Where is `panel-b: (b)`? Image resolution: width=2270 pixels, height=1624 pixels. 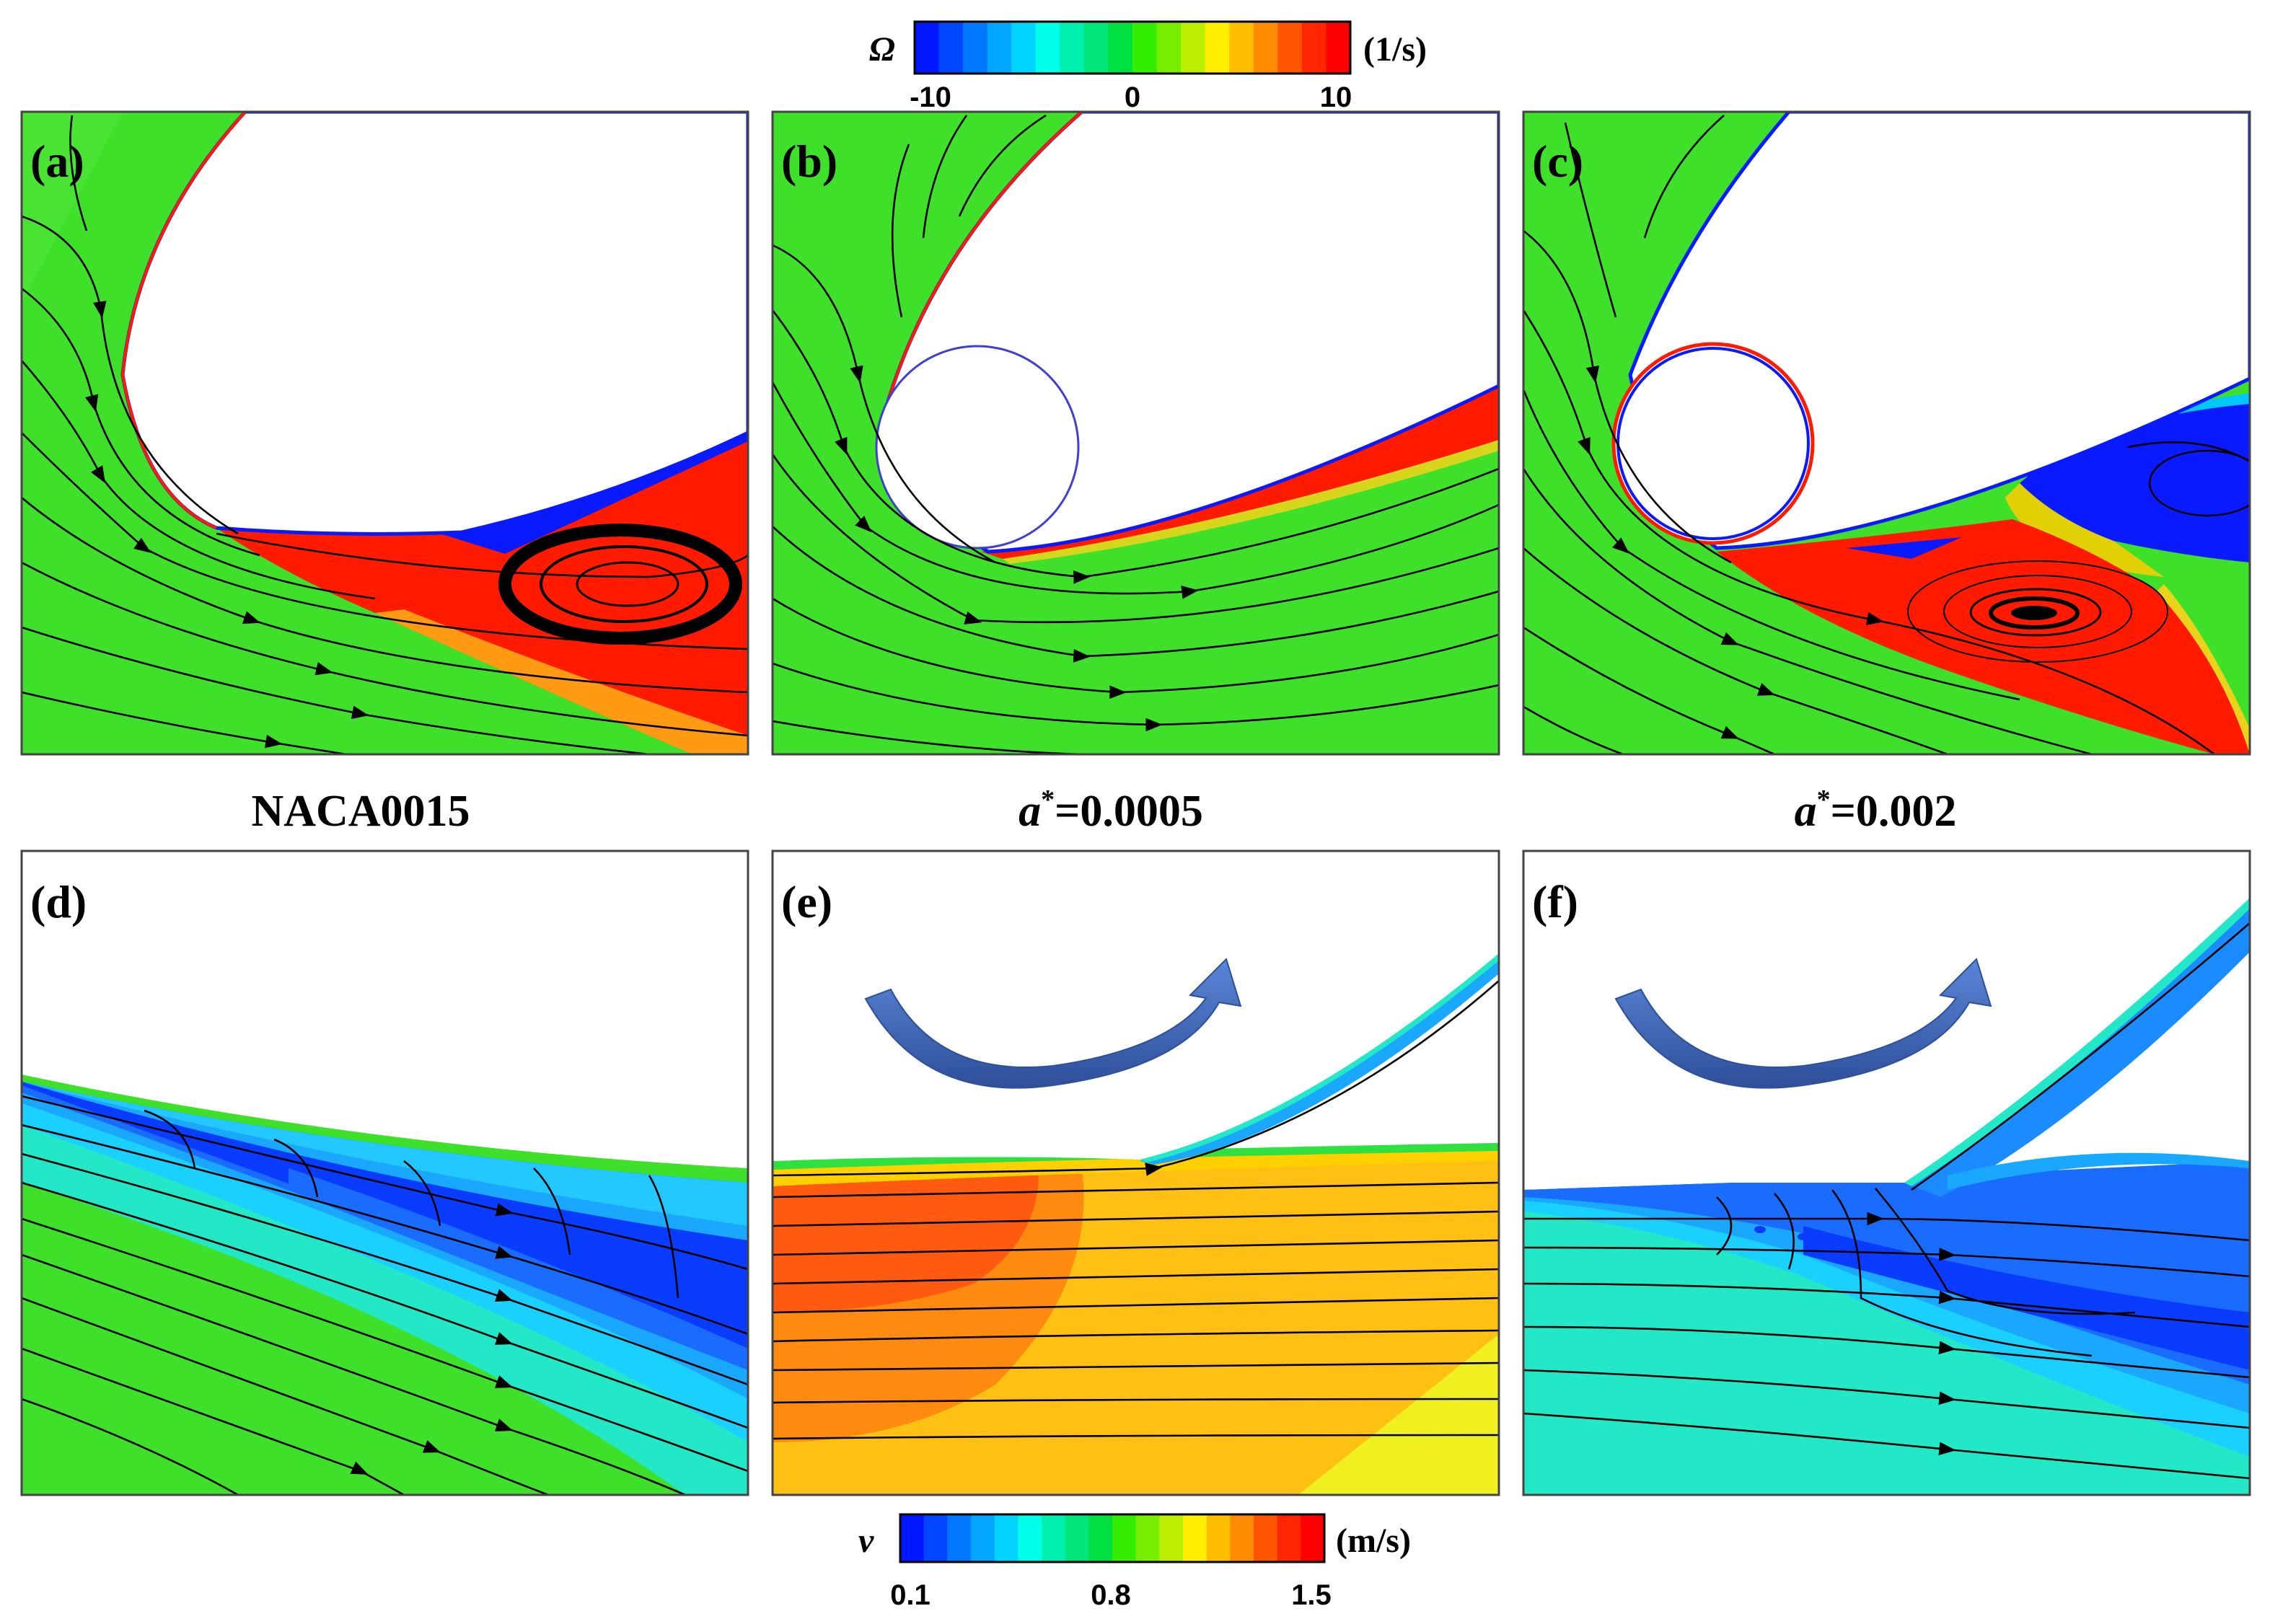
panel-b: (b) is located at coordinates (1135, 433).